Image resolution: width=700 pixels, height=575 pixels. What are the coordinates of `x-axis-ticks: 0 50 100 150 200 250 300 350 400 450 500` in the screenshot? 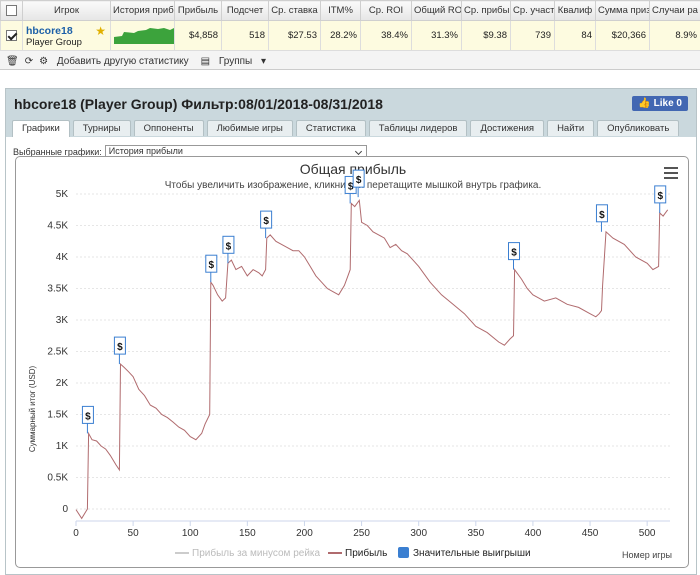 It's located at (364, 530).